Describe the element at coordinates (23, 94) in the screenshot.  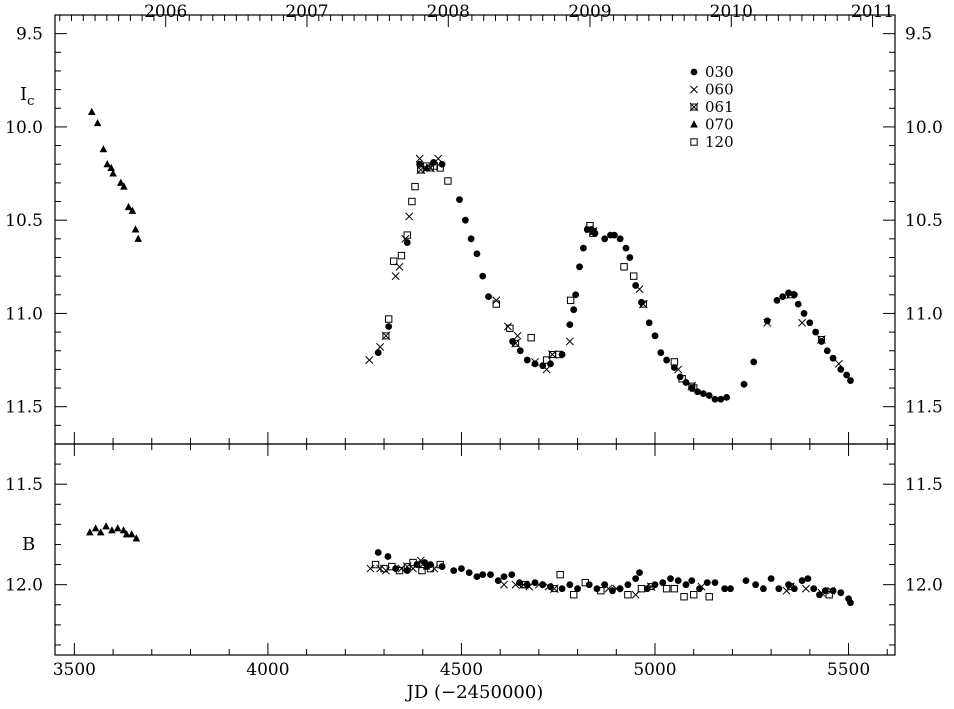
I see `y-axis-label-top-main: I` at that location.